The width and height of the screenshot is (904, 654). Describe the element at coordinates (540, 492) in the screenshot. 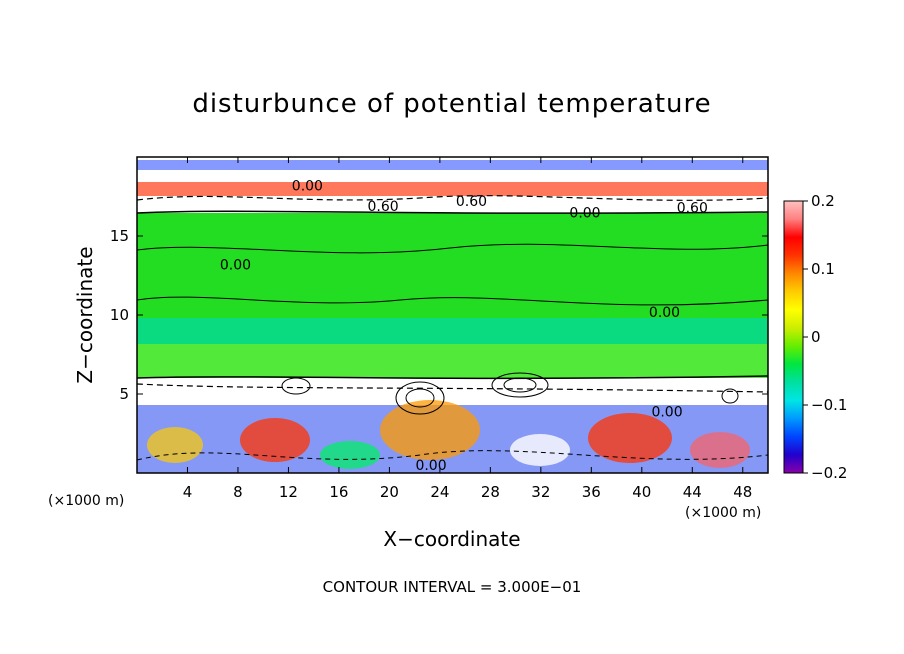

I see `x-tick-label: 32` at that location.